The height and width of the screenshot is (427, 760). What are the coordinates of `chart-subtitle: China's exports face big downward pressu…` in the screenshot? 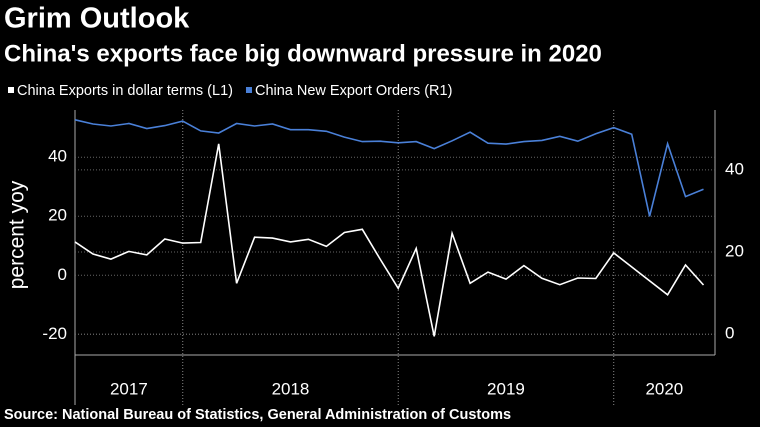 It's located at (303, 53).